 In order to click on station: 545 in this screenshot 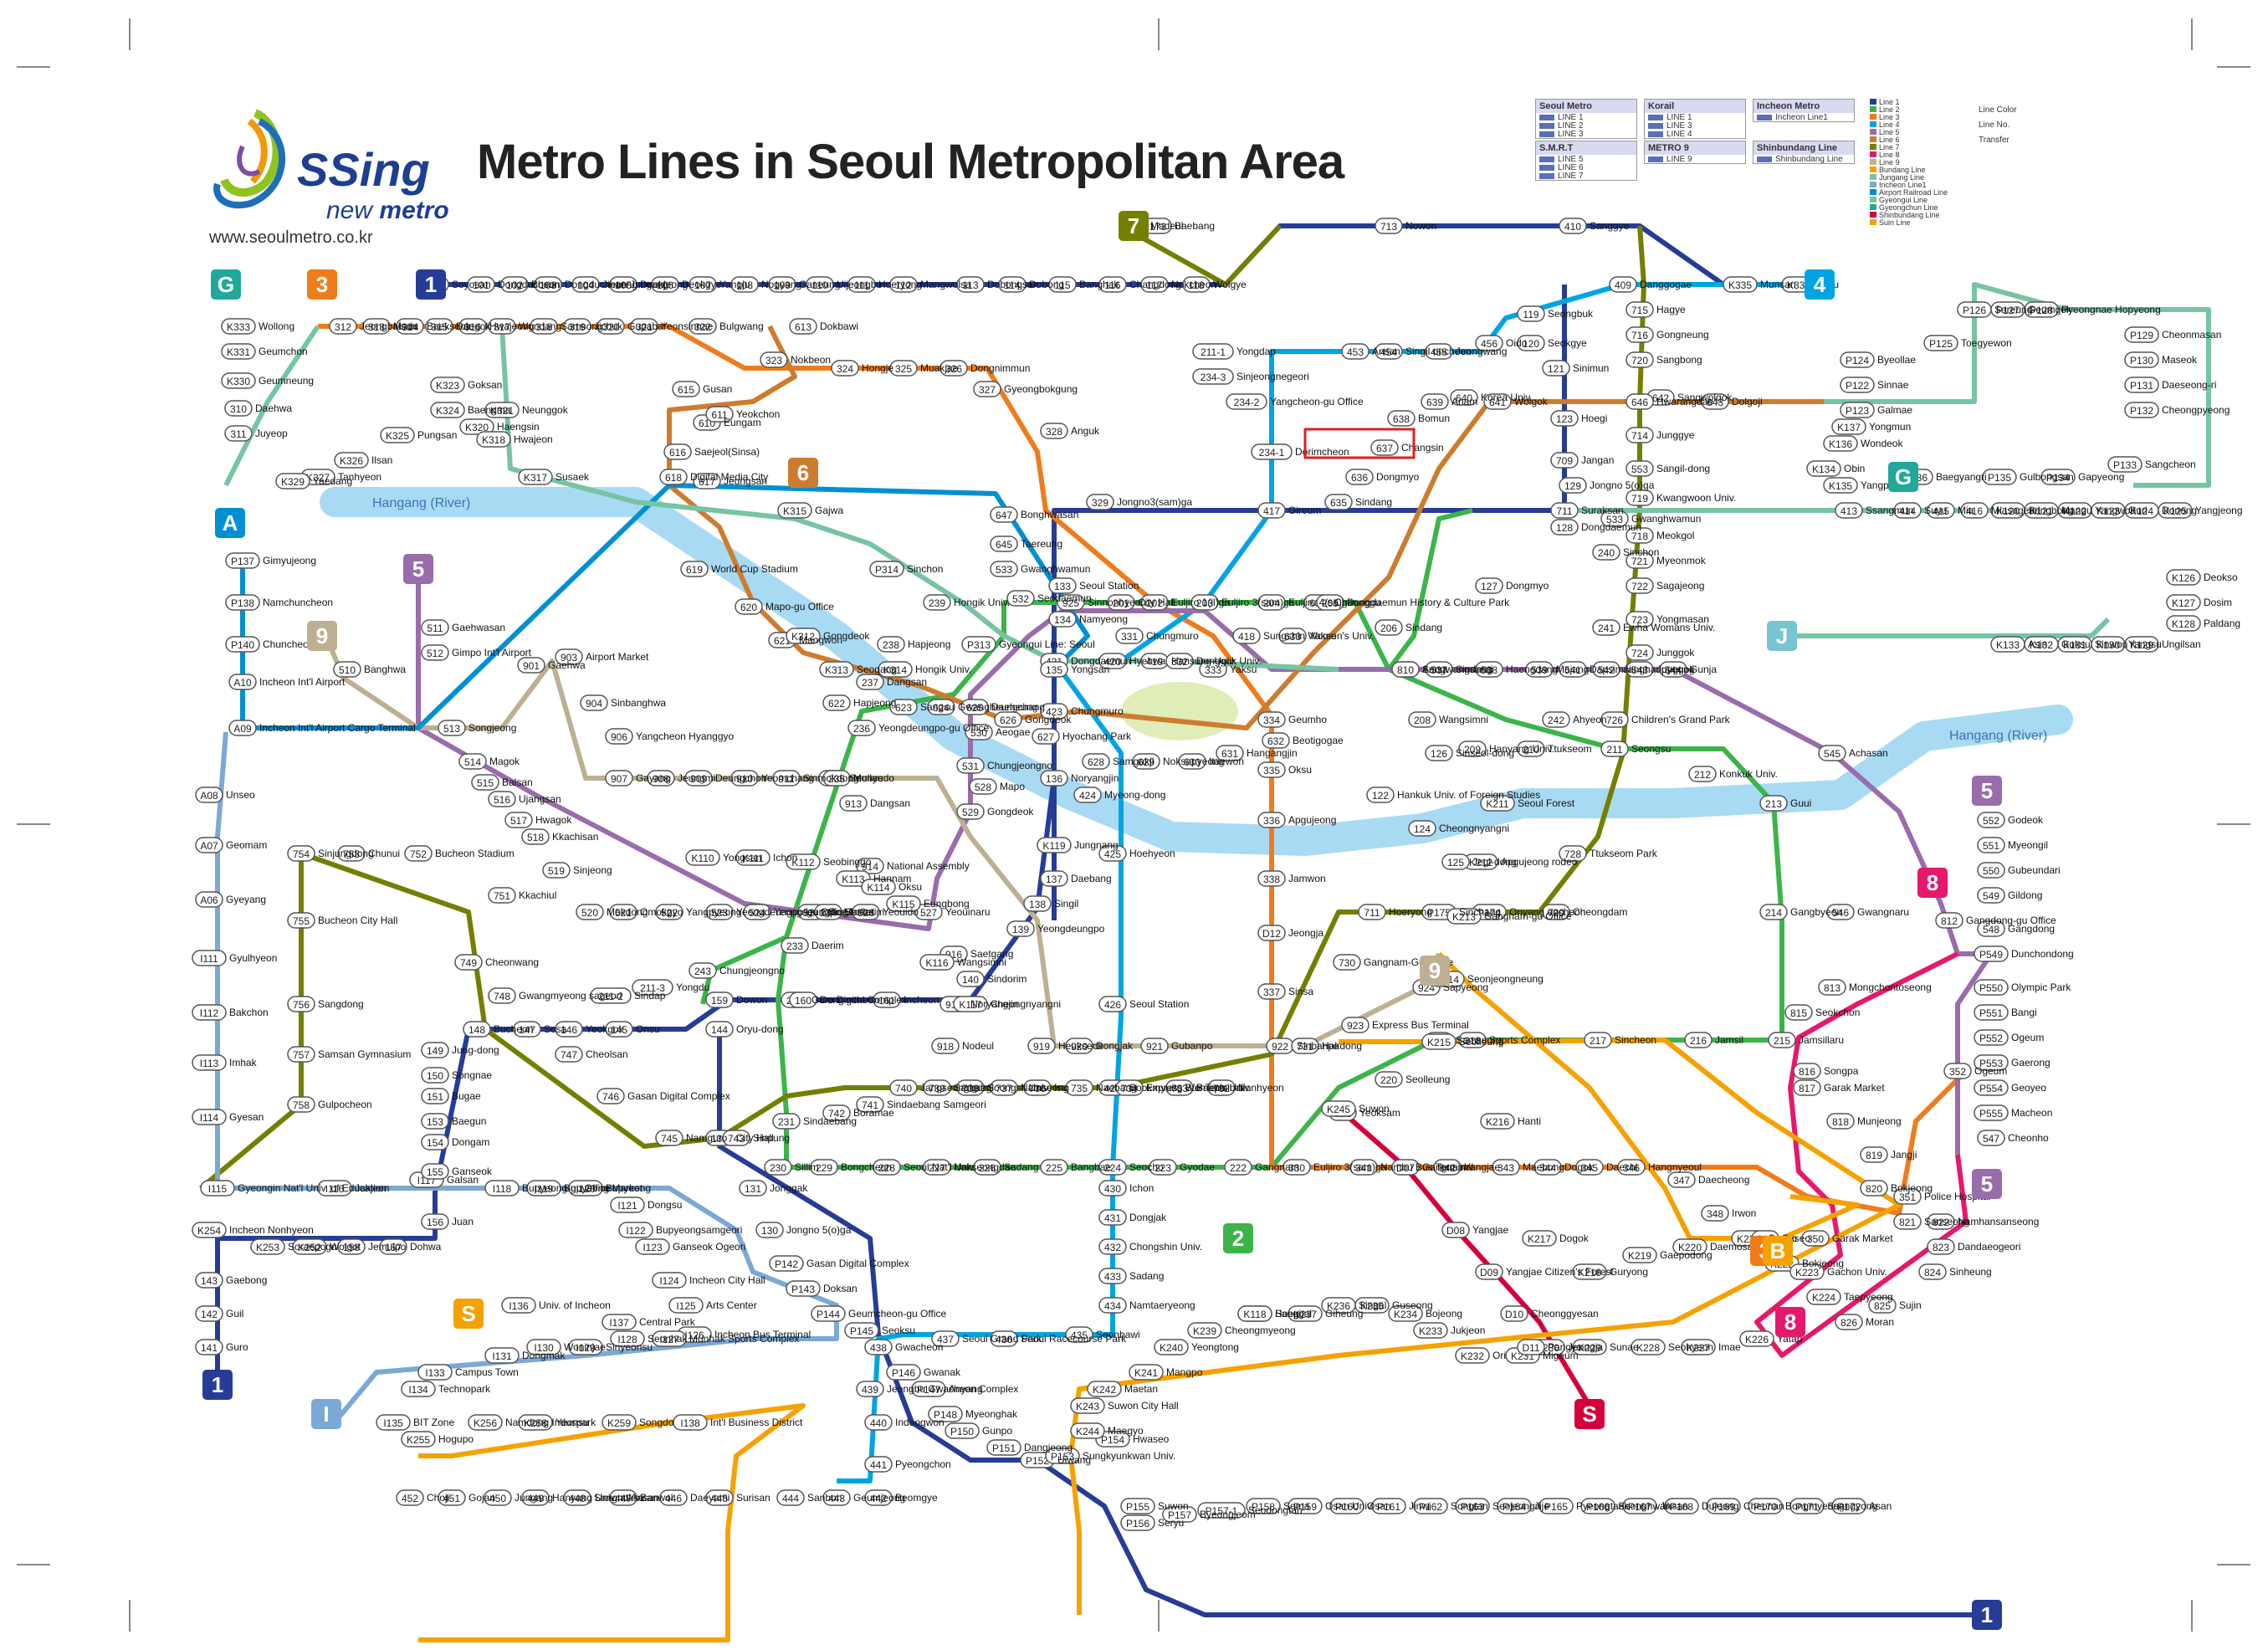, I will do `click(1832, 753)`.